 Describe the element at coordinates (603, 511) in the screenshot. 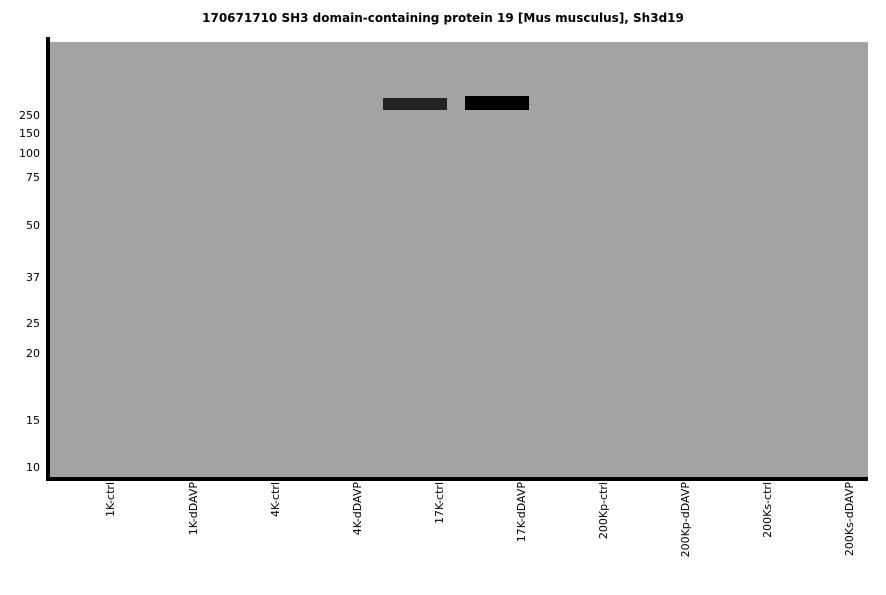

I see `x-axis-tick-label: 200Kp-ctrl` at that location.